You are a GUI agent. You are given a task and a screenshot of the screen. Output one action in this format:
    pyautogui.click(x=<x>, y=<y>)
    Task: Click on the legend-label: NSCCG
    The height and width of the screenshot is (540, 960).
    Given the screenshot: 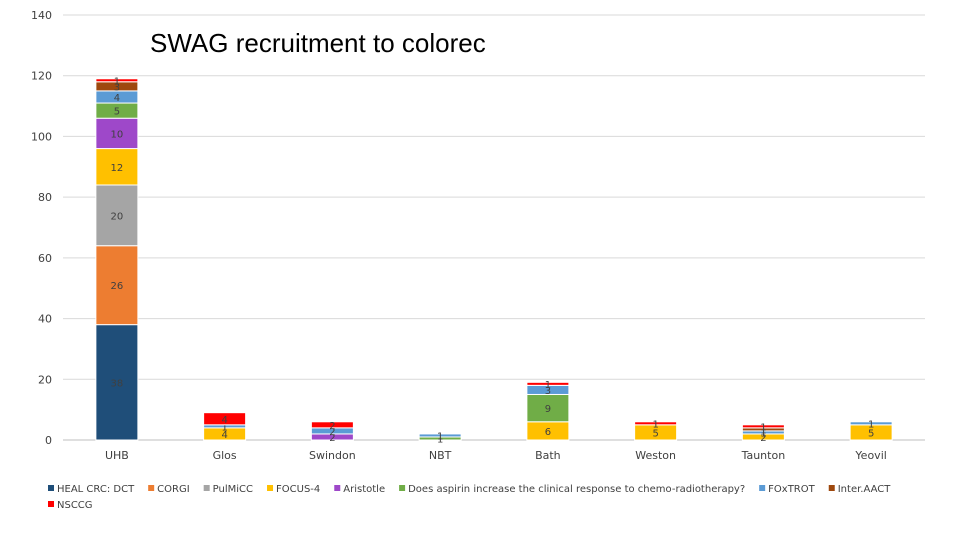 What is the action you would take?
    pyautogui.click(x=75, y=505)
    